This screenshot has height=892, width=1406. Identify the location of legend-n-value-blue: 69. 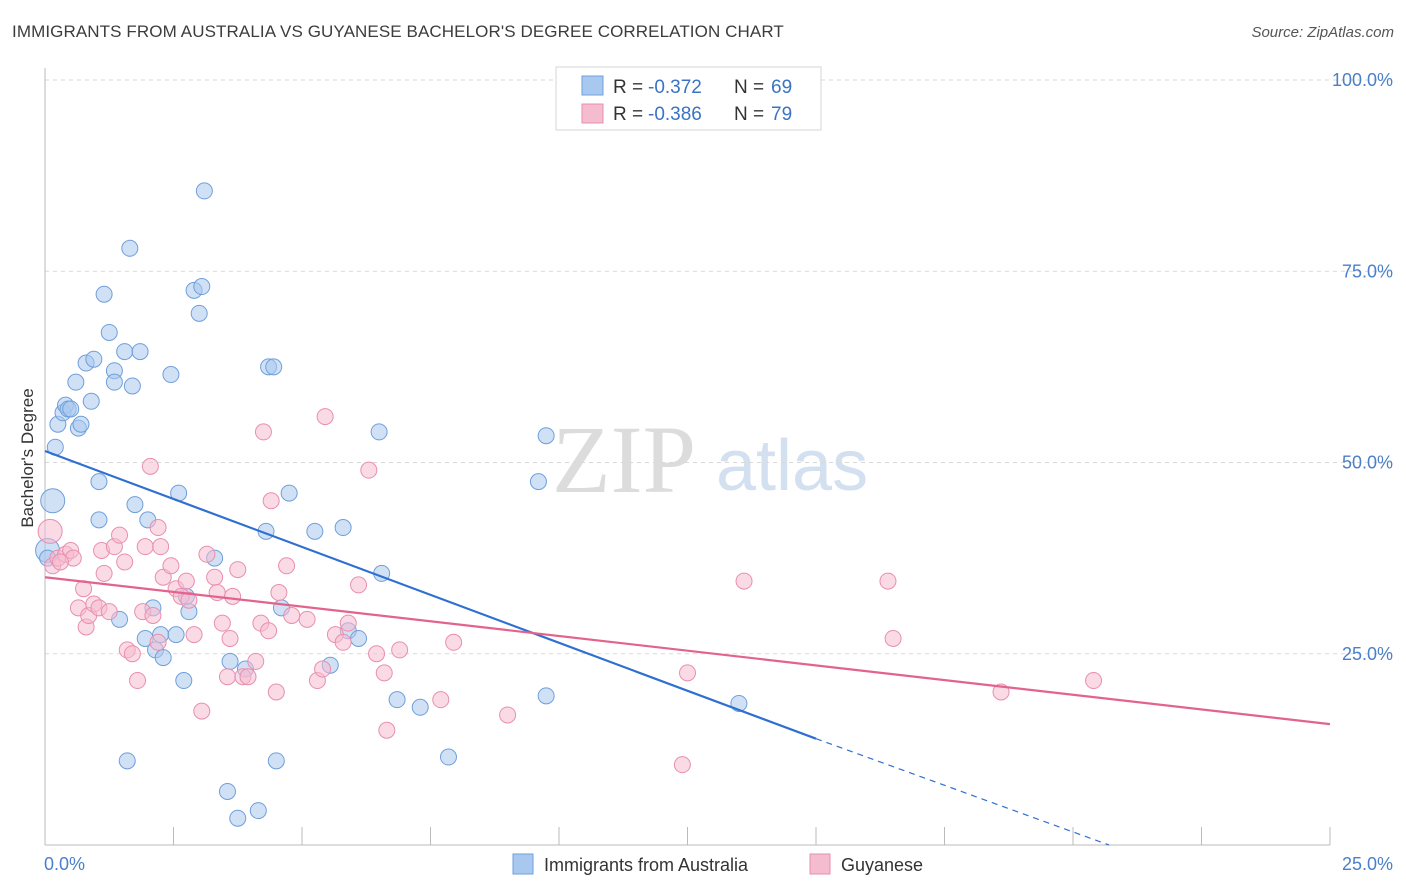
(781, 87).